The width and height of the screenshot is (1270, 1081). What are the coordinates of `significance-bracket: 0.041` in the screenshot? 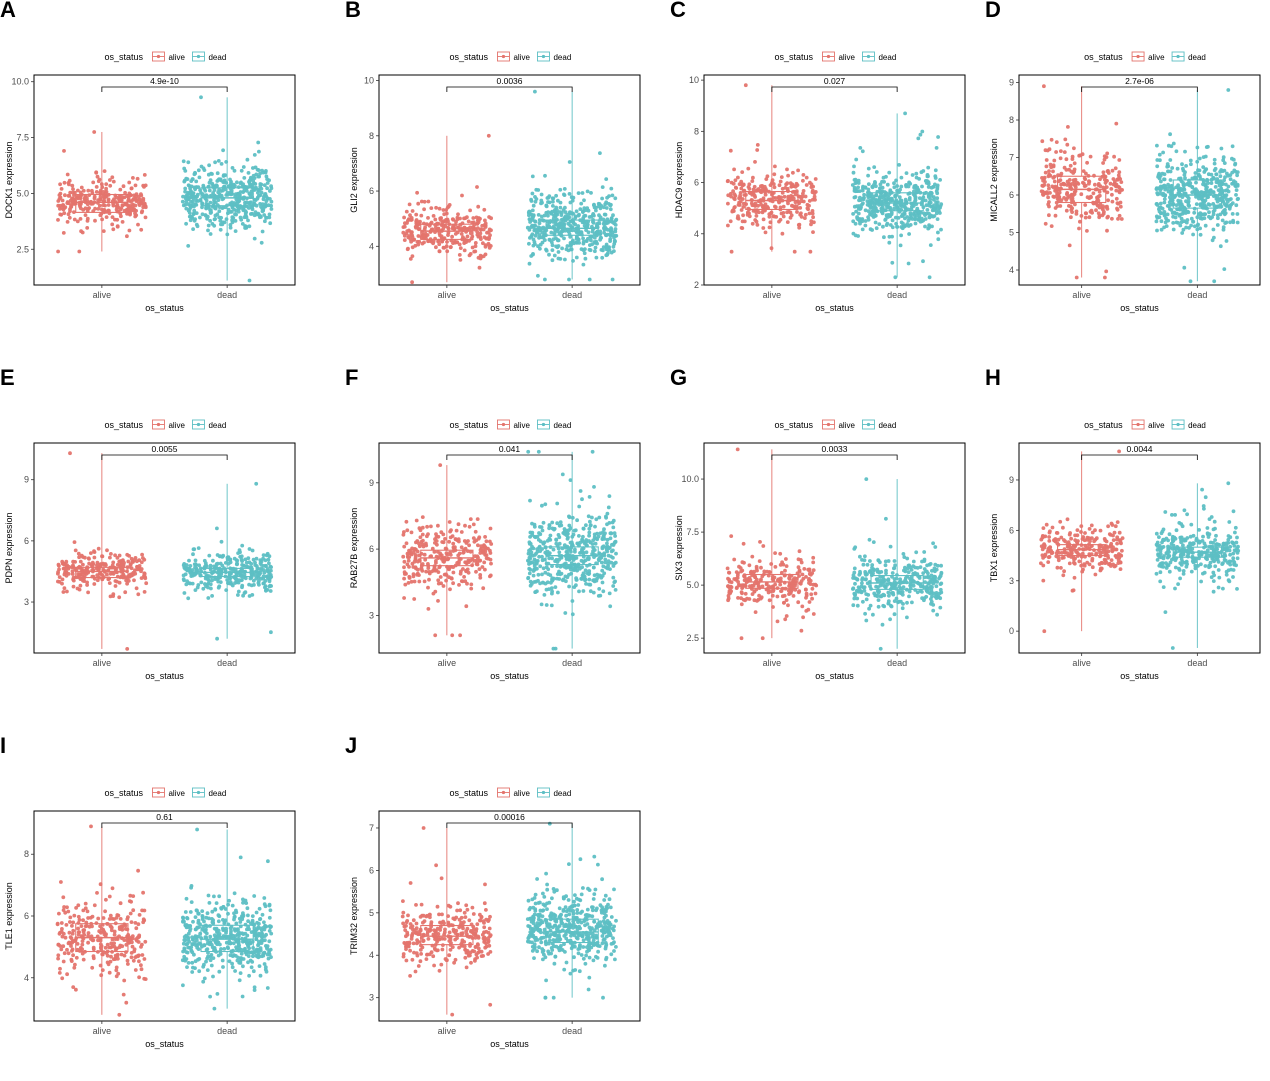 It's located at (509, 452).